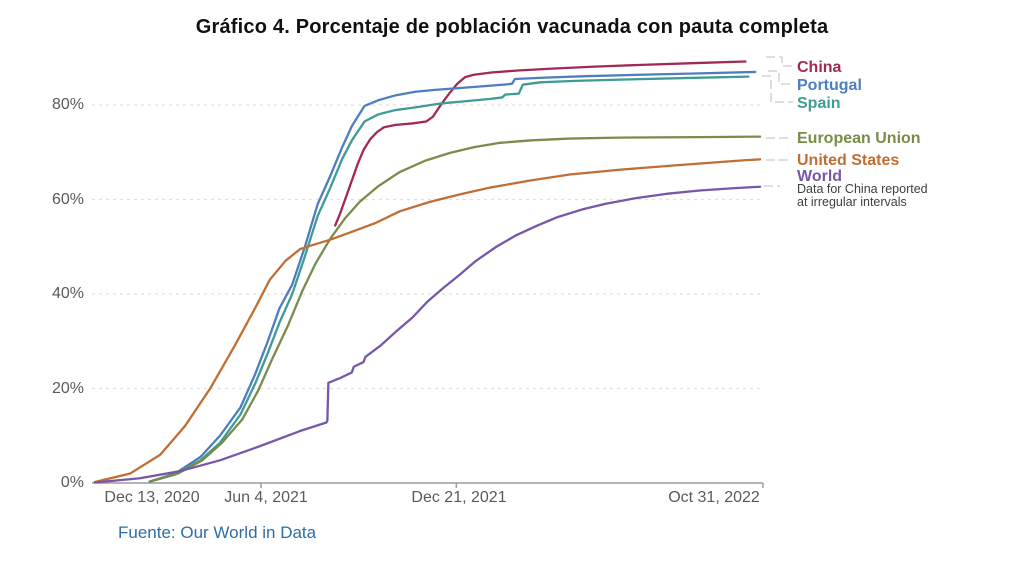 This screenshot has height=576, width=1024. Describe the element at coordinates (848, 160) in the screenshot. I see `legend-label-united-states: United States` at that location.